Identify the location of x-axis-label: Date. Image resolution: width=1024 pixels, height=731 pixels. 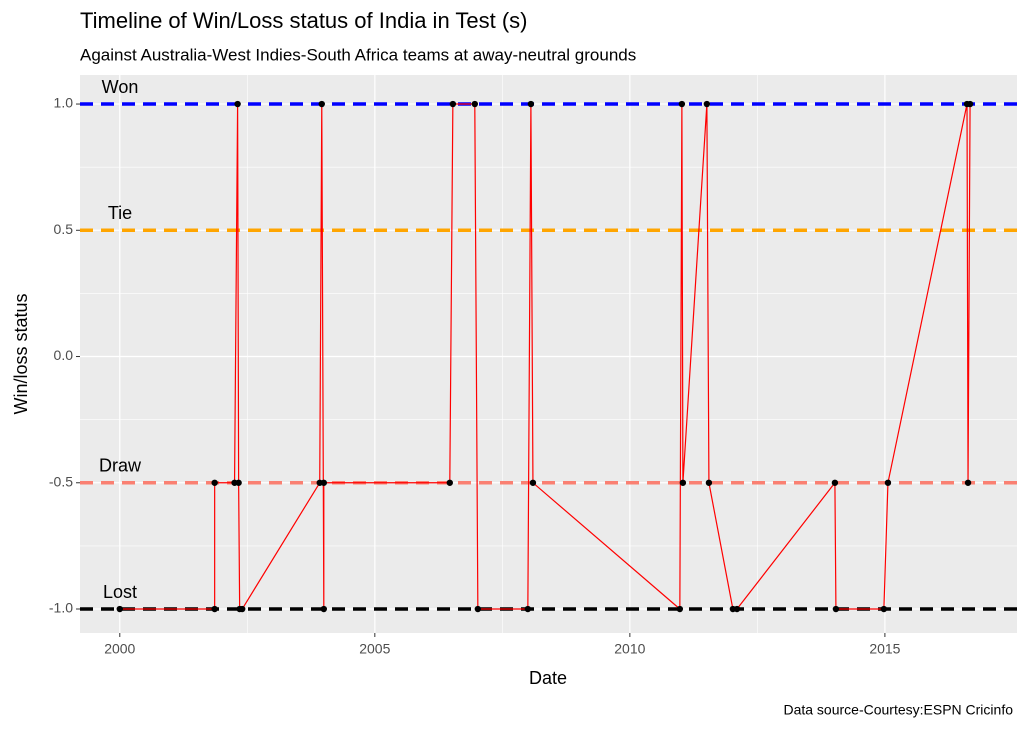
(548, 678).